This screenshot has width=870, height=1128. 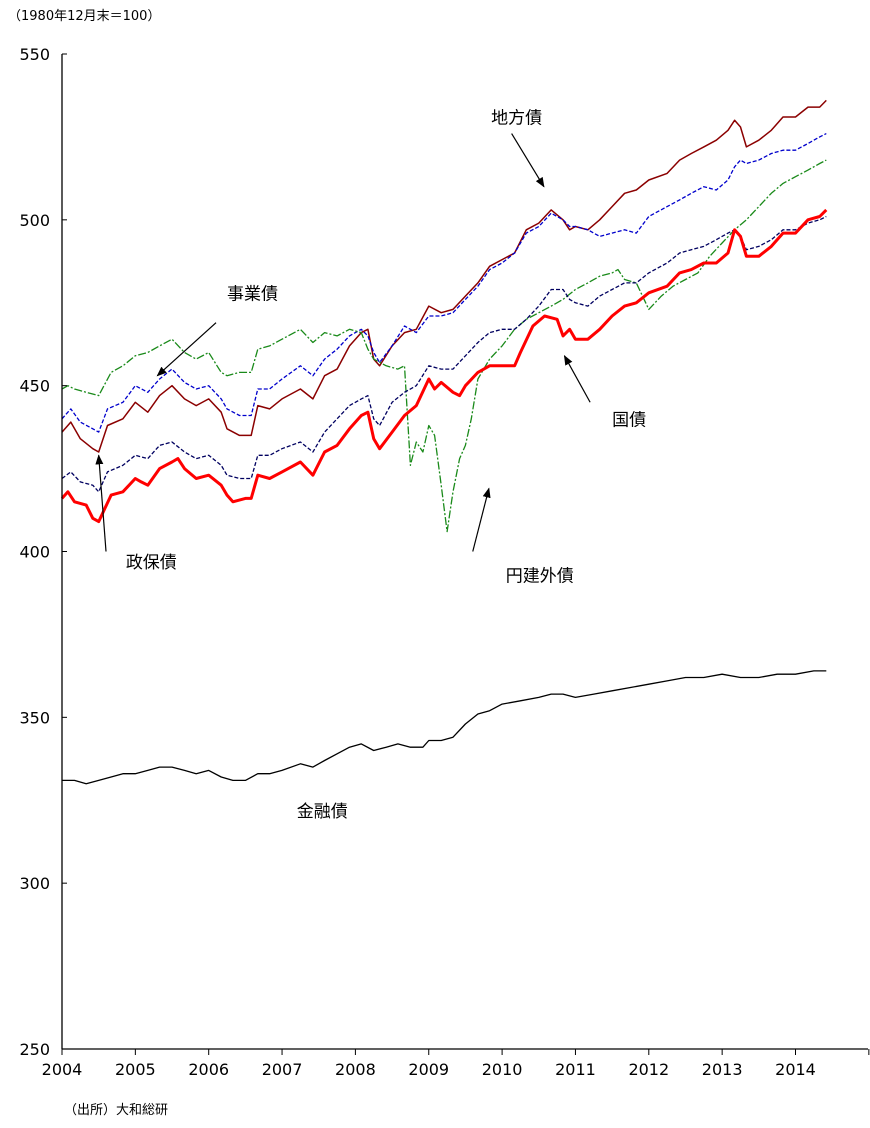 What do you see at coordinates (116, 1110) in the screenshot?
I see `source-note: （出所）大和総研` at bounding box center [116, 1110].